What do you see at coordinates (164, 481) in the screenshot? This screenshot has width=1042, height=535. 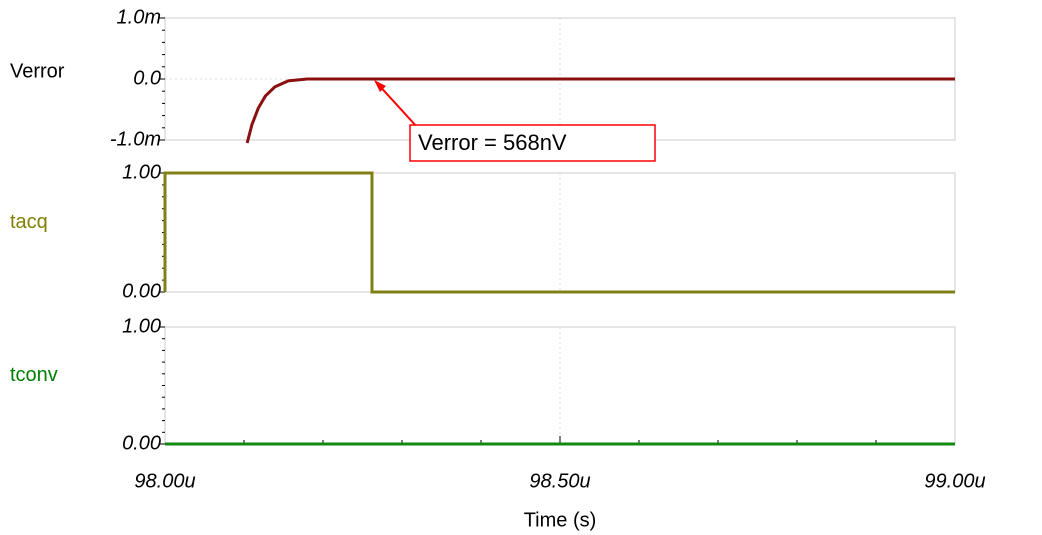 I see `x-tick-label: 98.00u` at bounding box center [164, 481].